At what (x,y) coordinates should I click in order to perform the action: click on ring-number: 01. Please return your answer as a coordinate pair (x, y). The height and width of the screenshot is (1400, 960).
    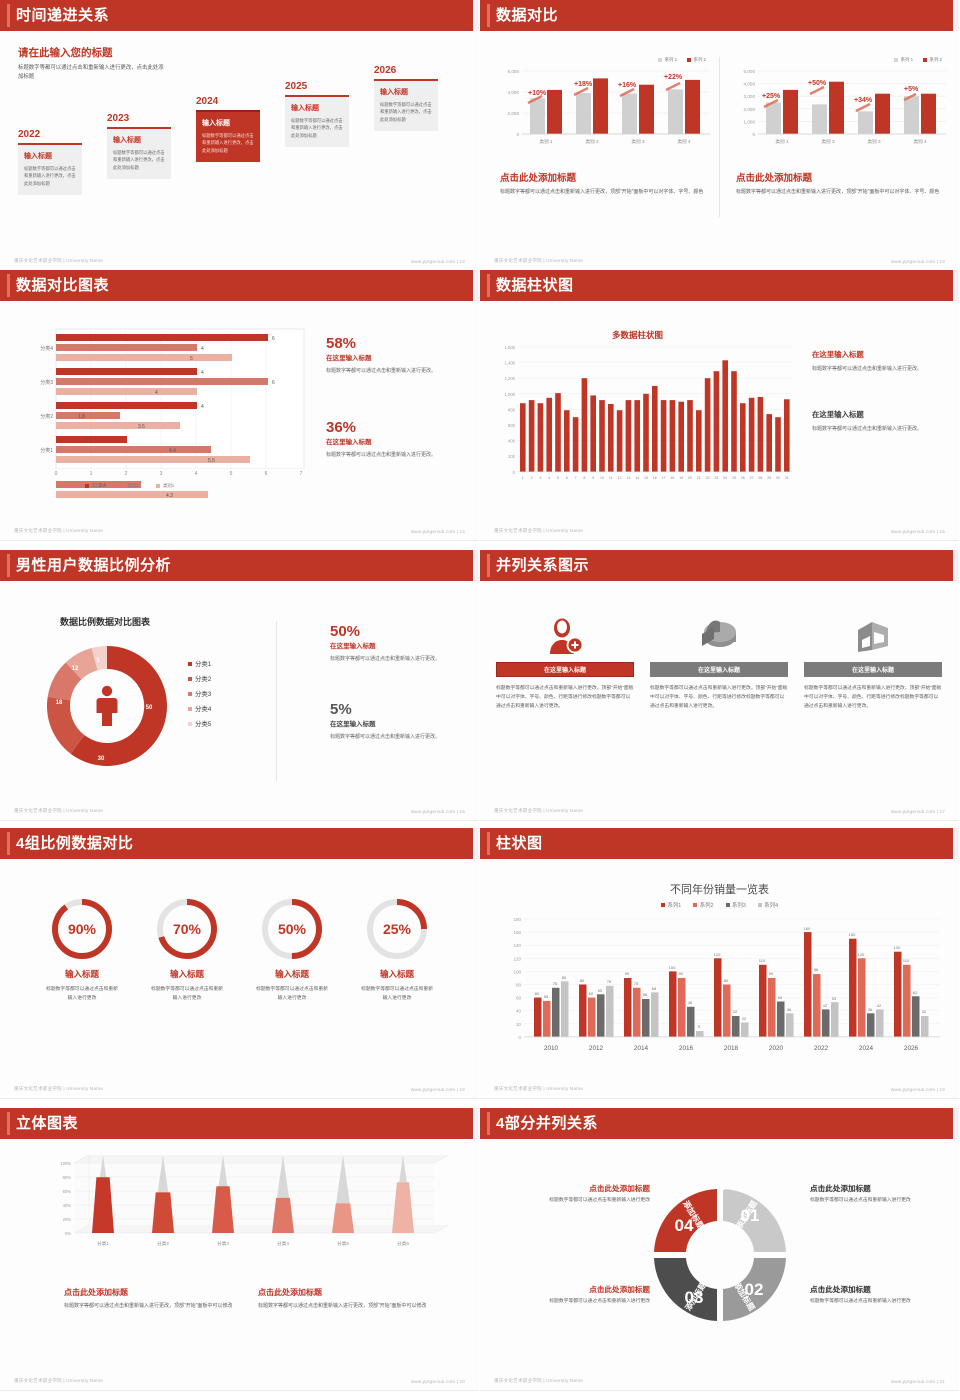
    Looking at the image, I should click on (750, 1215).